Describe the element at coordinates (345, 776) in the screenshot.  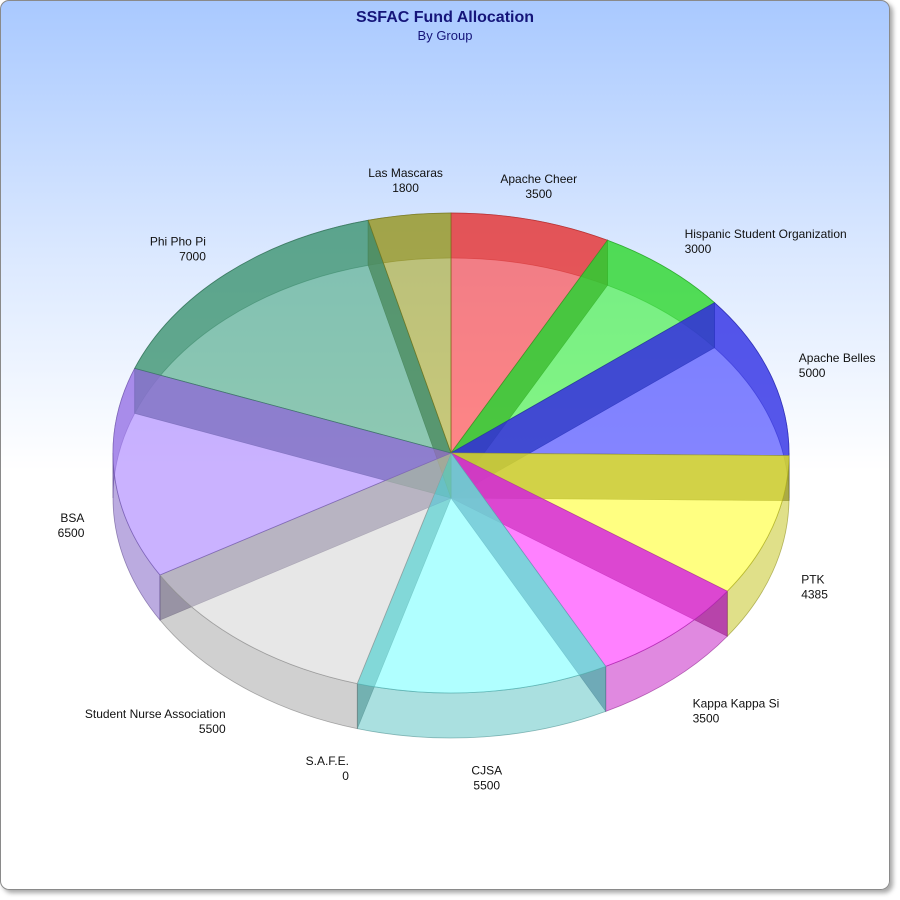
I see `value-s-a-f-e: 0` at that location.